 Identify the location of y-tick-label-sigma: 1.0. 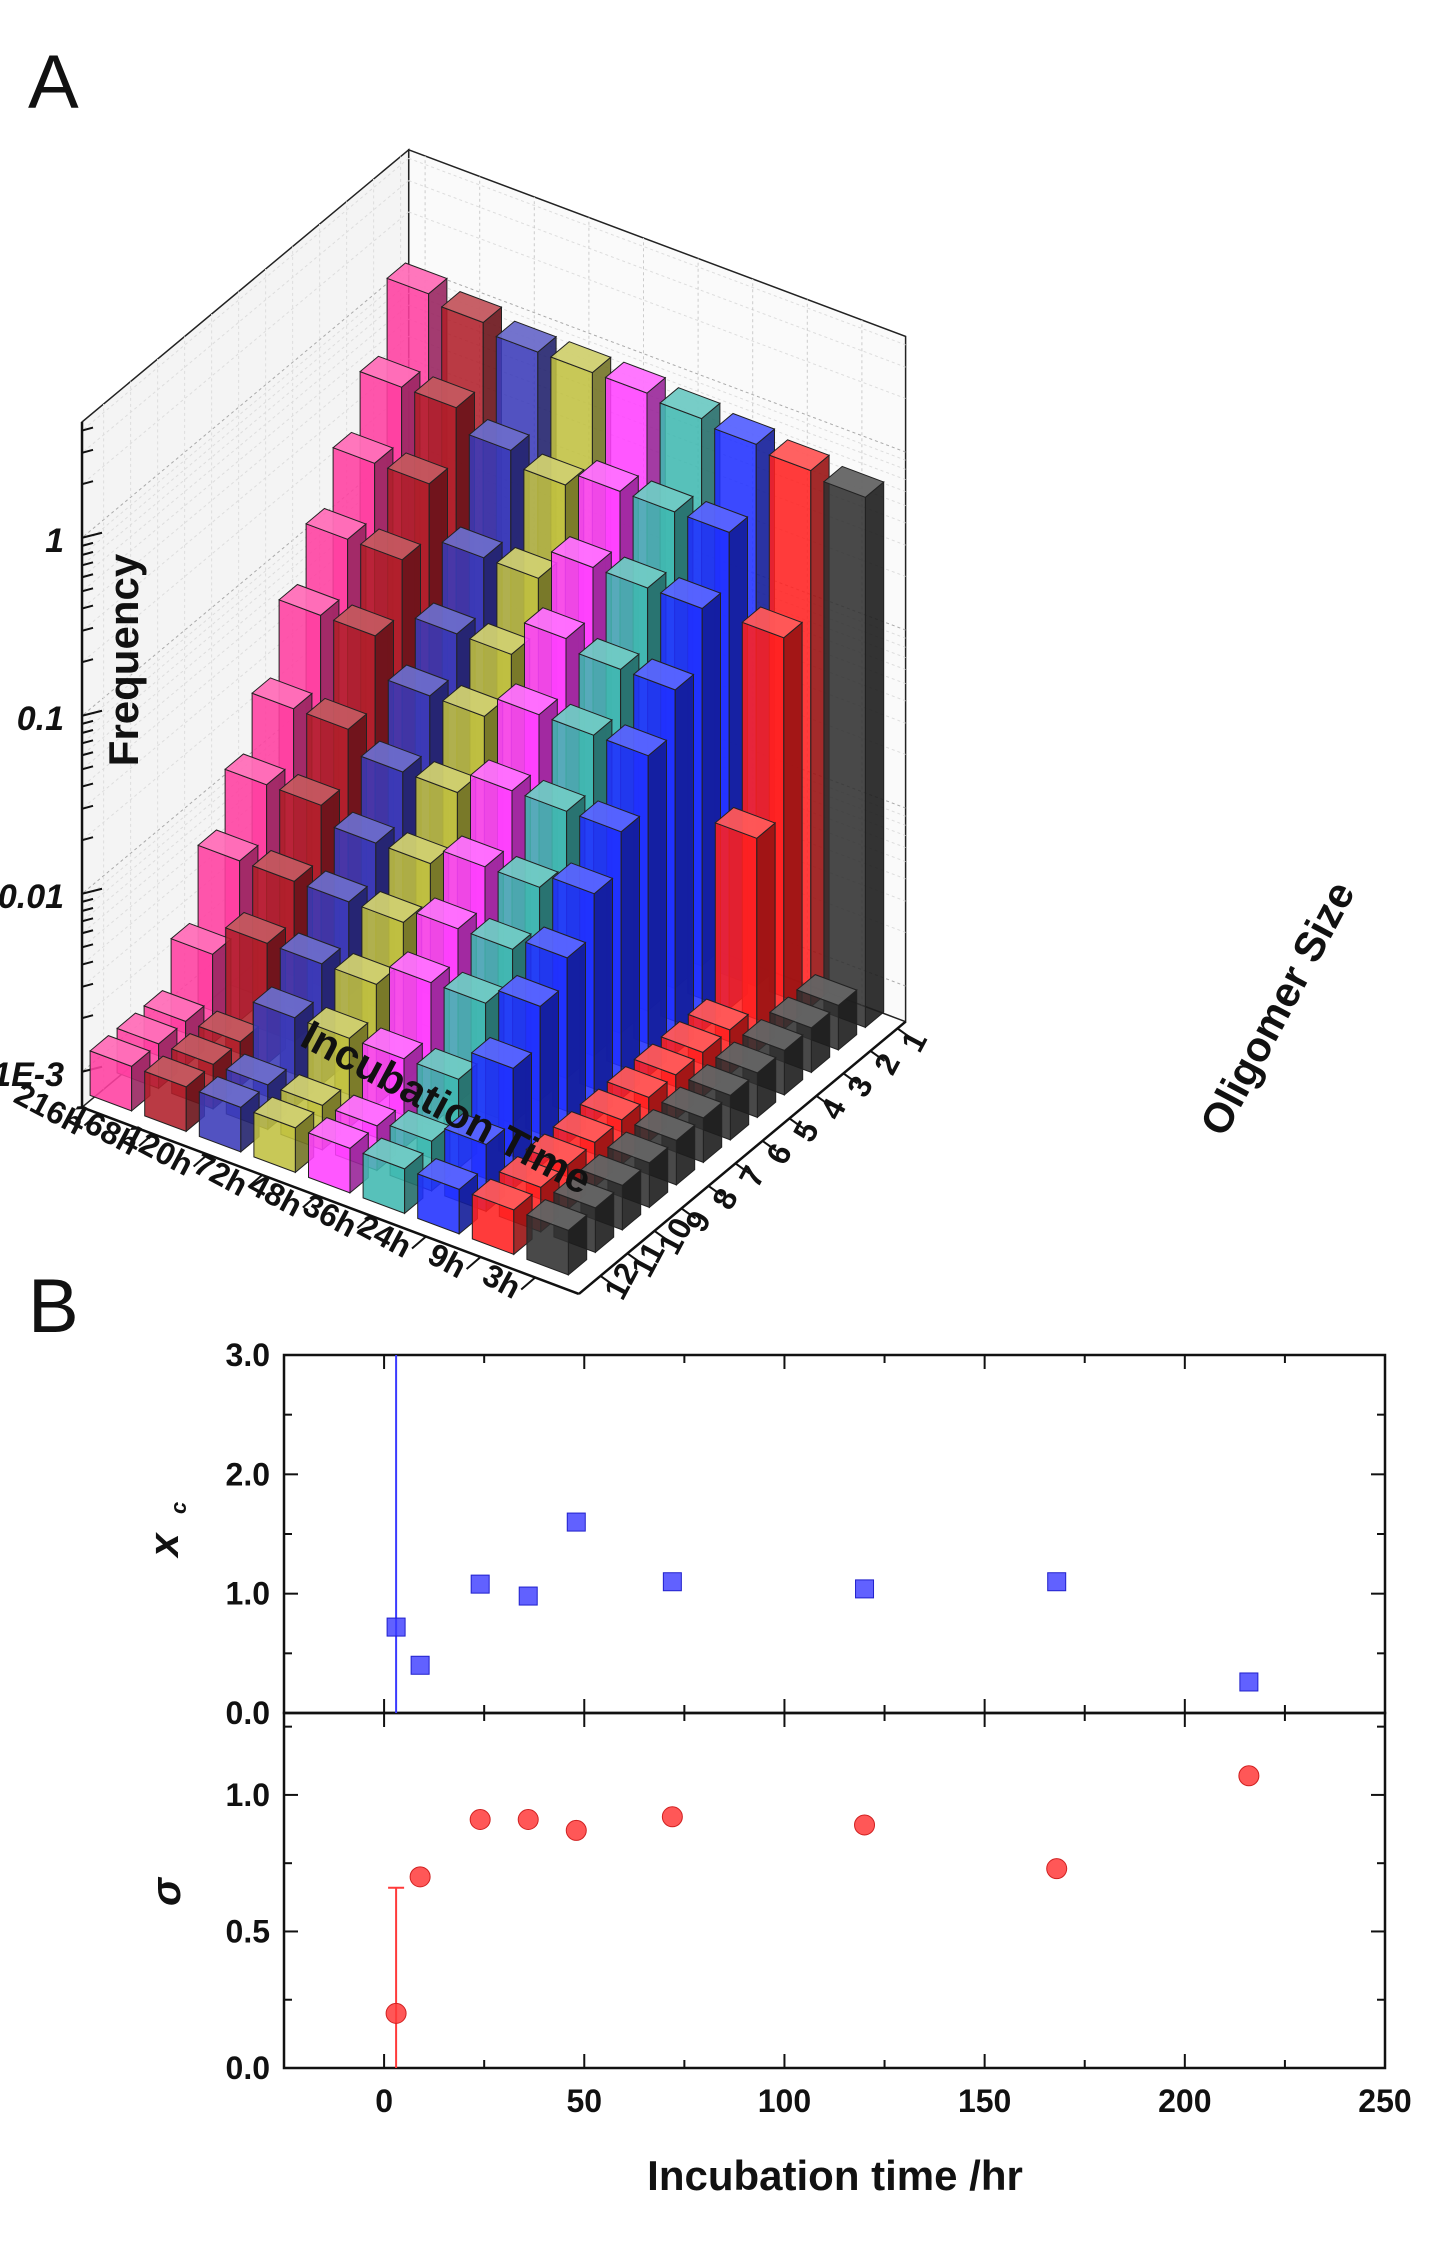
(248, 1795).